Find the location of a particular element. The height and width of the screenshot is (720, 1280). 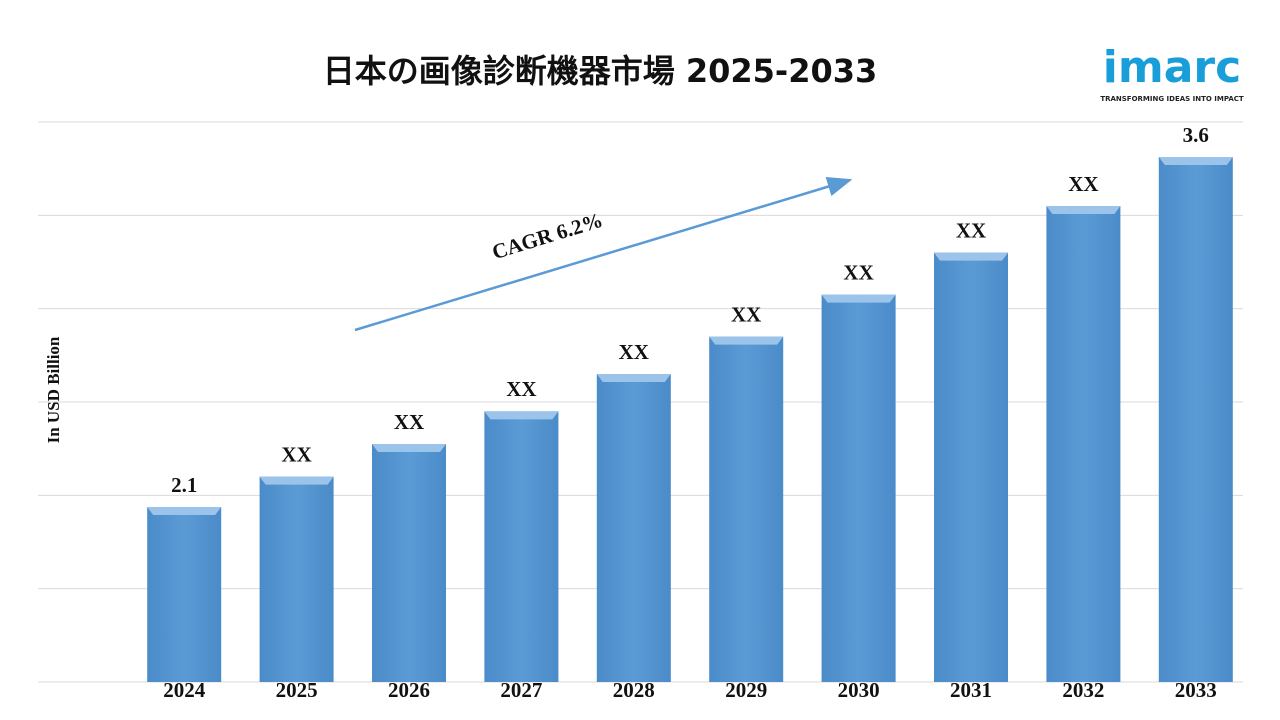

x-tick-label: 2029 is located at coordinates (746, 690).